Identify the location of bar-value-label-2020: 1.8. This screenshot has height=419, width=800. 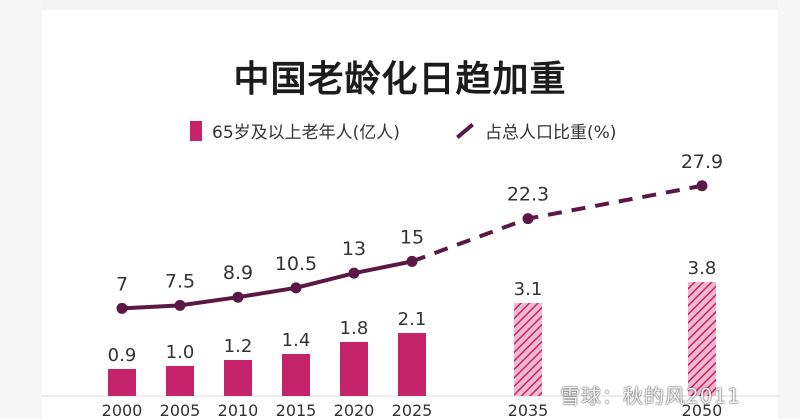
(354, 328).